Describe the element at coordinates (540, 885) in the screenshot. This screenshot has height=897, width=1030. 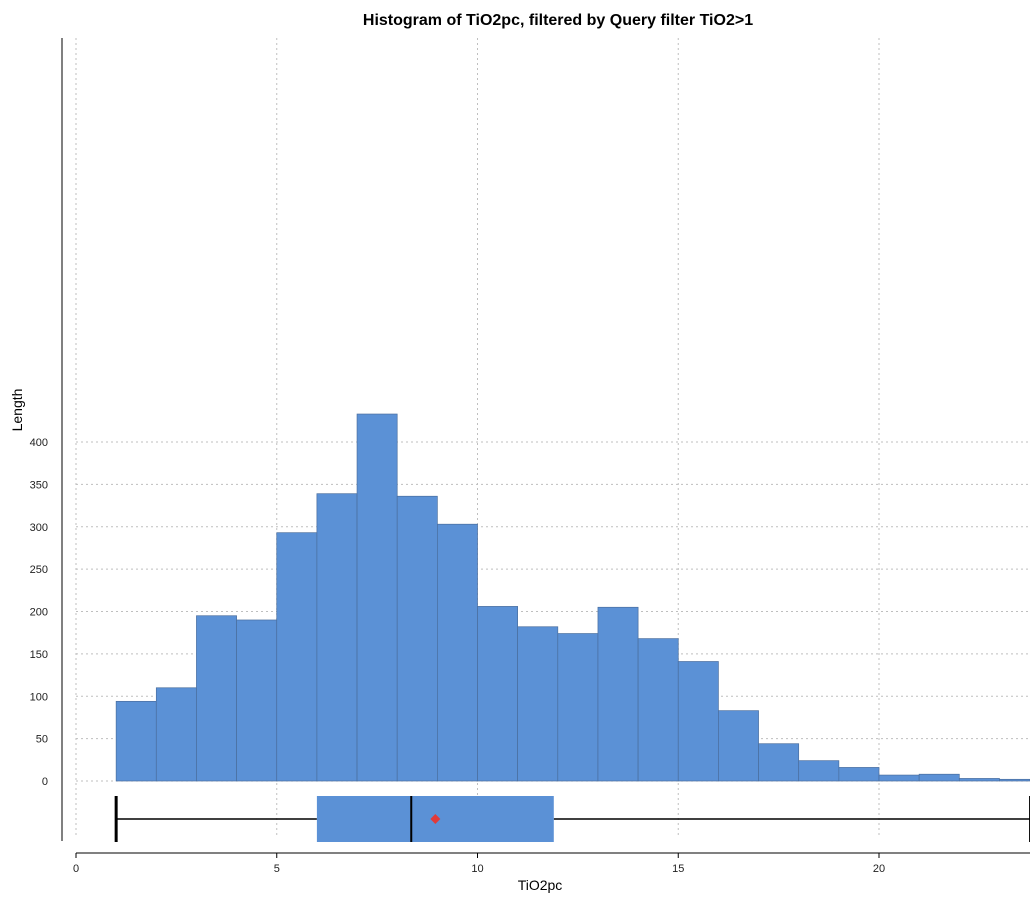
I see `x-axis-label: TiO2pc` at that location.